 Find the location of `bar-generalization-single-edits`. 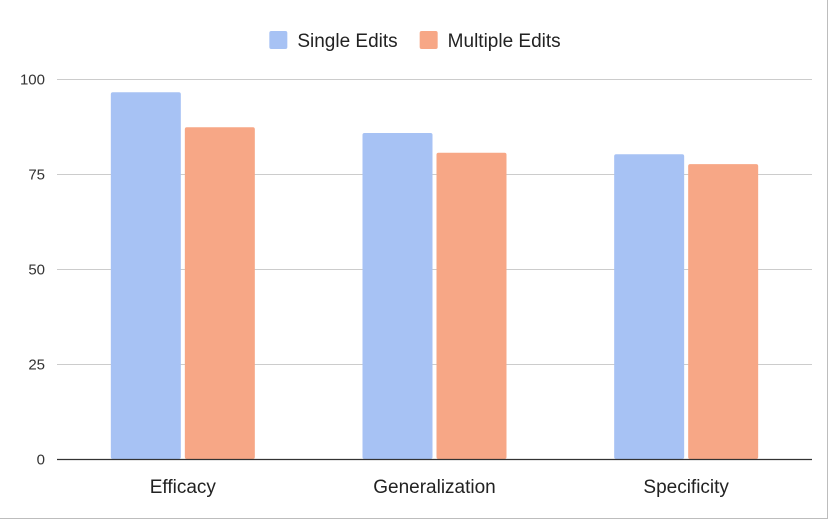

bar-generalization-single-edits is located at coordinates (397, 295).